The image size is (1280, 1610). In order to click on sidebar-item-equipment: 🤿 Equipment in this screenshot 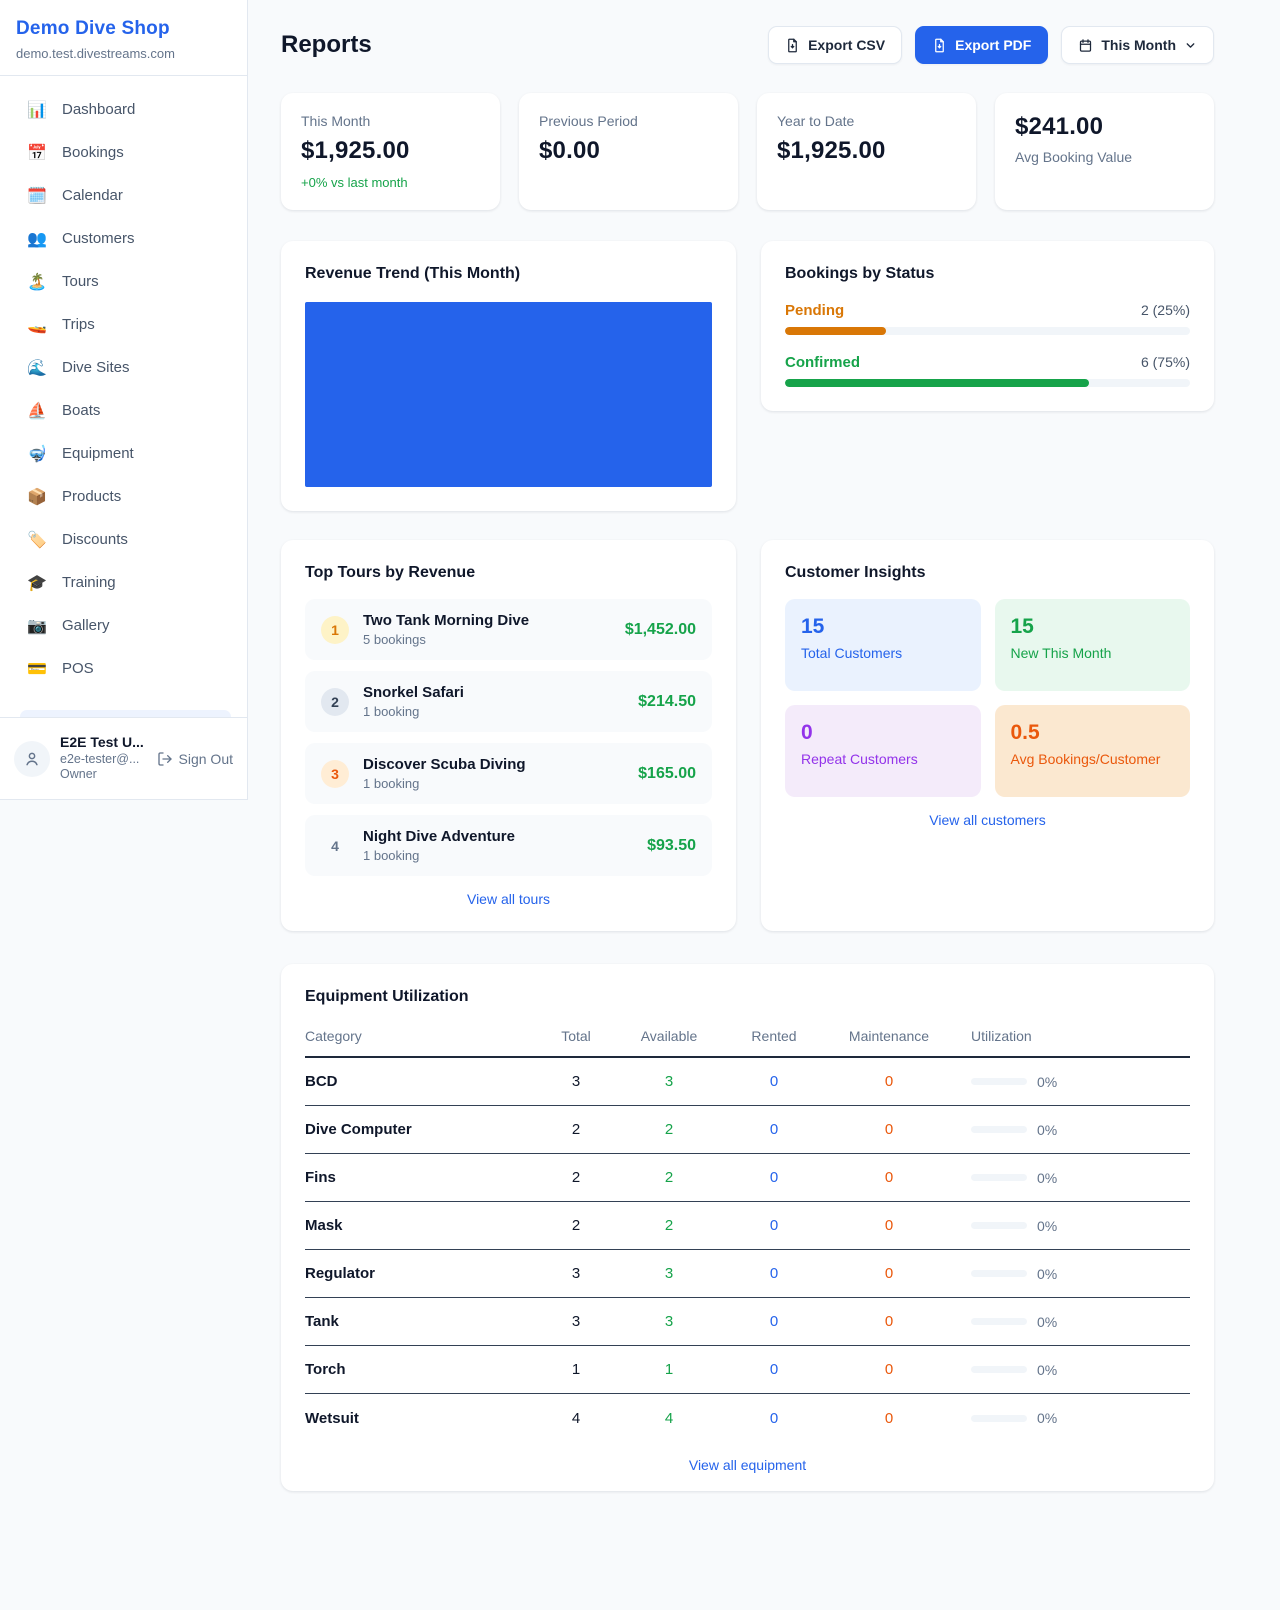, I will do `click(123, 453)`.